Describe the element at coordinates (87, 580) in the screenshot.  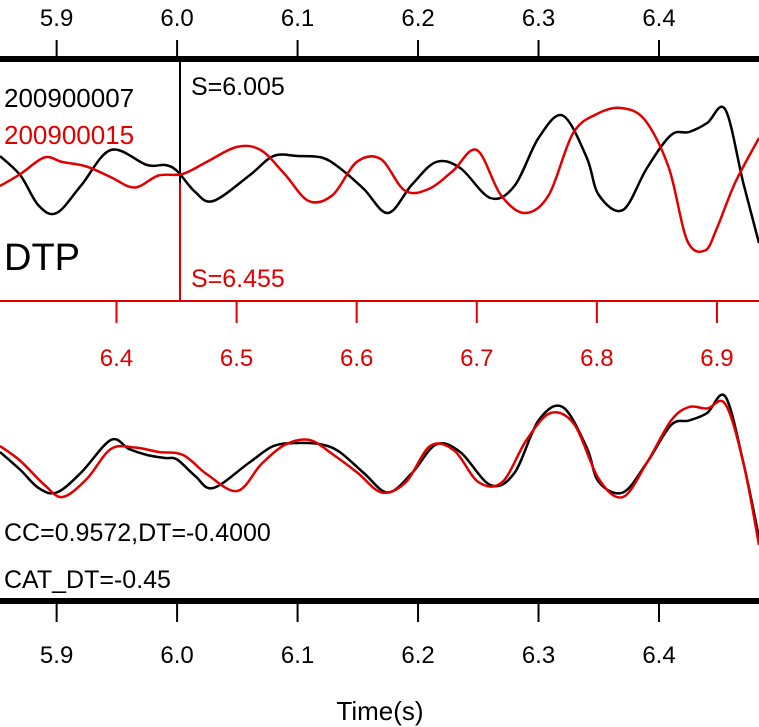
I see `cat-dt-annotation: CAT_DT=-0.45` at that location.